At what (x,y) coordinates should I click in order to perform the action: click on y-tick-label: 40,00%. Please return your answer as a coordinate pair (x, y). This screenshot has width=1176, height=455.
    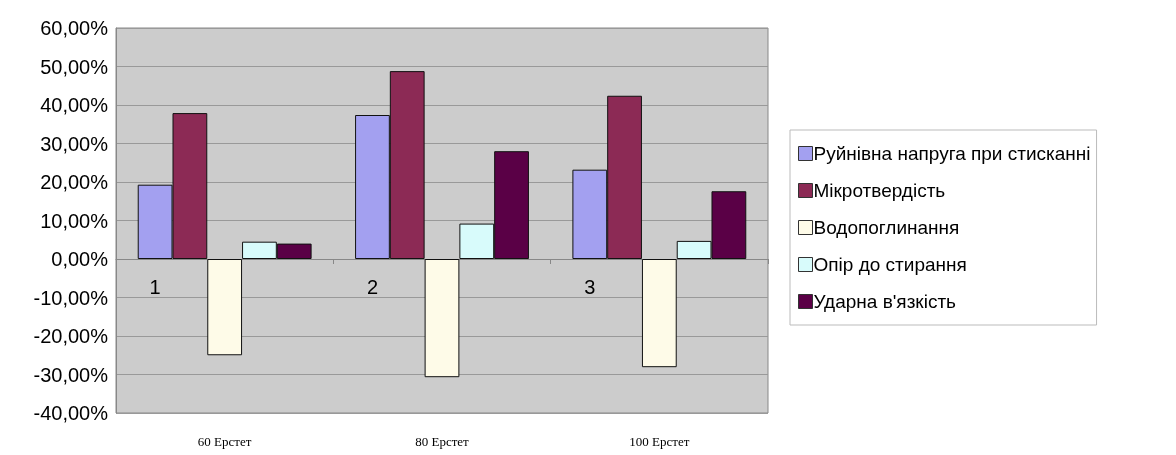
    Looking at the image, I should click on (74, 105).